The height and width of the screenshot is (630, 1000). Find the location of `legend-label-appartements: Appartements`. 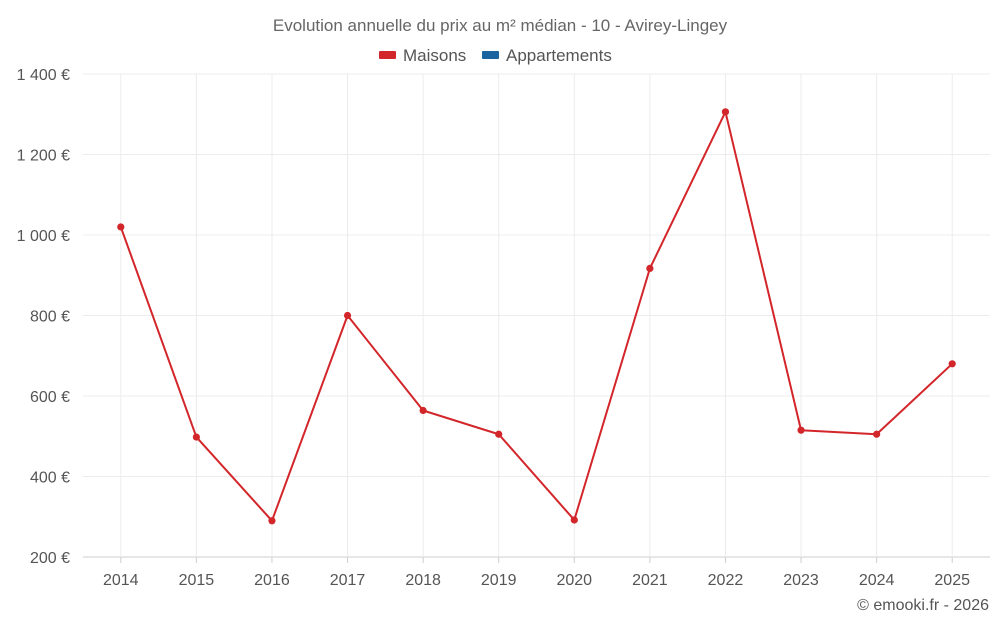

legend-label-appartements: Appartements is located at coordinates (559, 55).